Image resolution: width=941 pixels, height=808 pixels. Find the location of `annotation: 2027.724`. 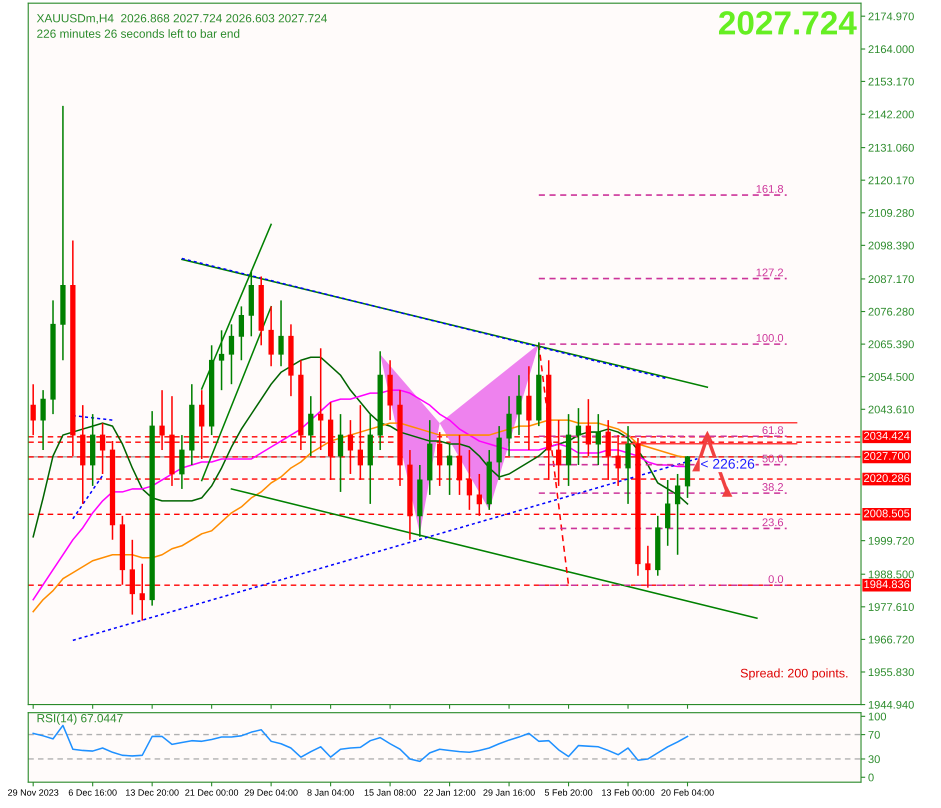

annotation: 2027.724 is located at coordinates (787, 23).